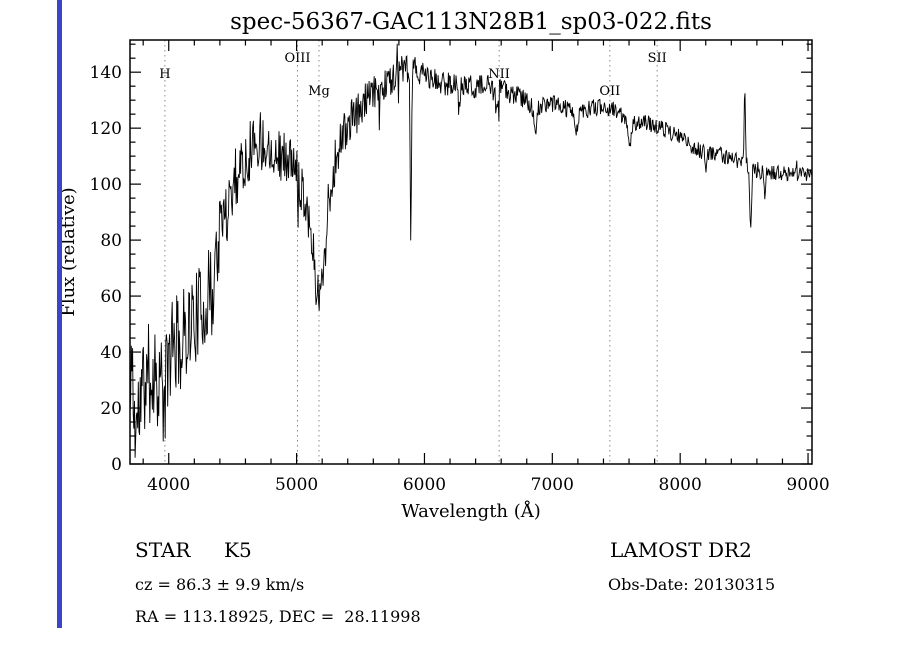 Image resolution: width=900 pixels, height=650 pixels. Describe the element at coordinates (609, 91) in the screenshot. I see `spectral-line-label: OII` at that location.